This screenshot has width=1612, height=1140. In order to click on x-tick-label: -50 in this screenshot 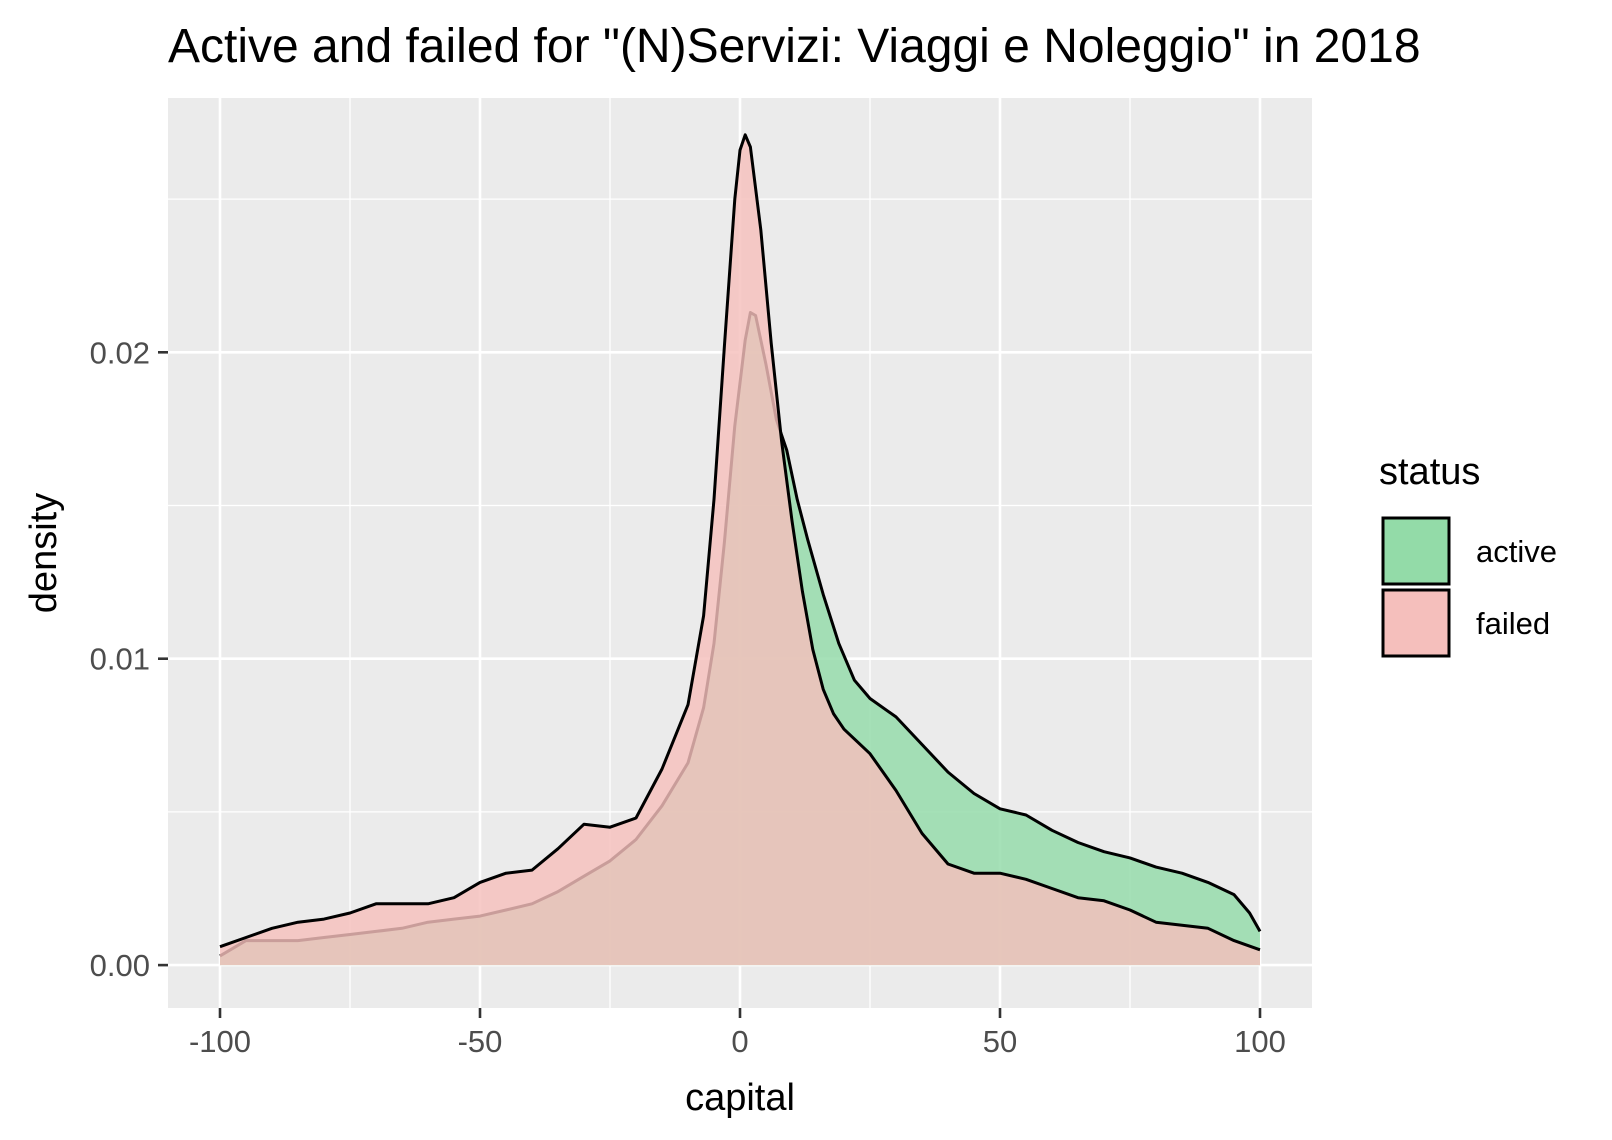, I will do `click(480, 1041)`.